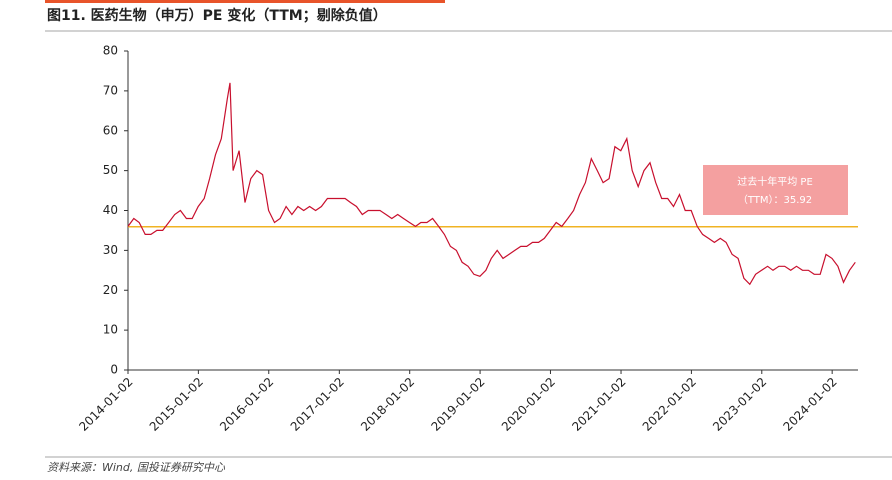 This screenshot has width=892, height=480. Describe the element at coordinates (110, 170) in the screenshot. I see `y-tick-label: 50` at that location.